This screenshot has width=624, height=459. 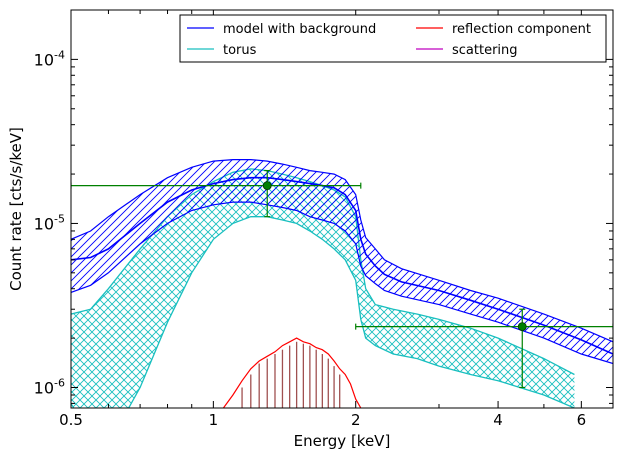 What do you see at coordinates (521, 29) in the screenshot?
I see `legend-label-reflection: reflection component` at bounding box center [521, 29].